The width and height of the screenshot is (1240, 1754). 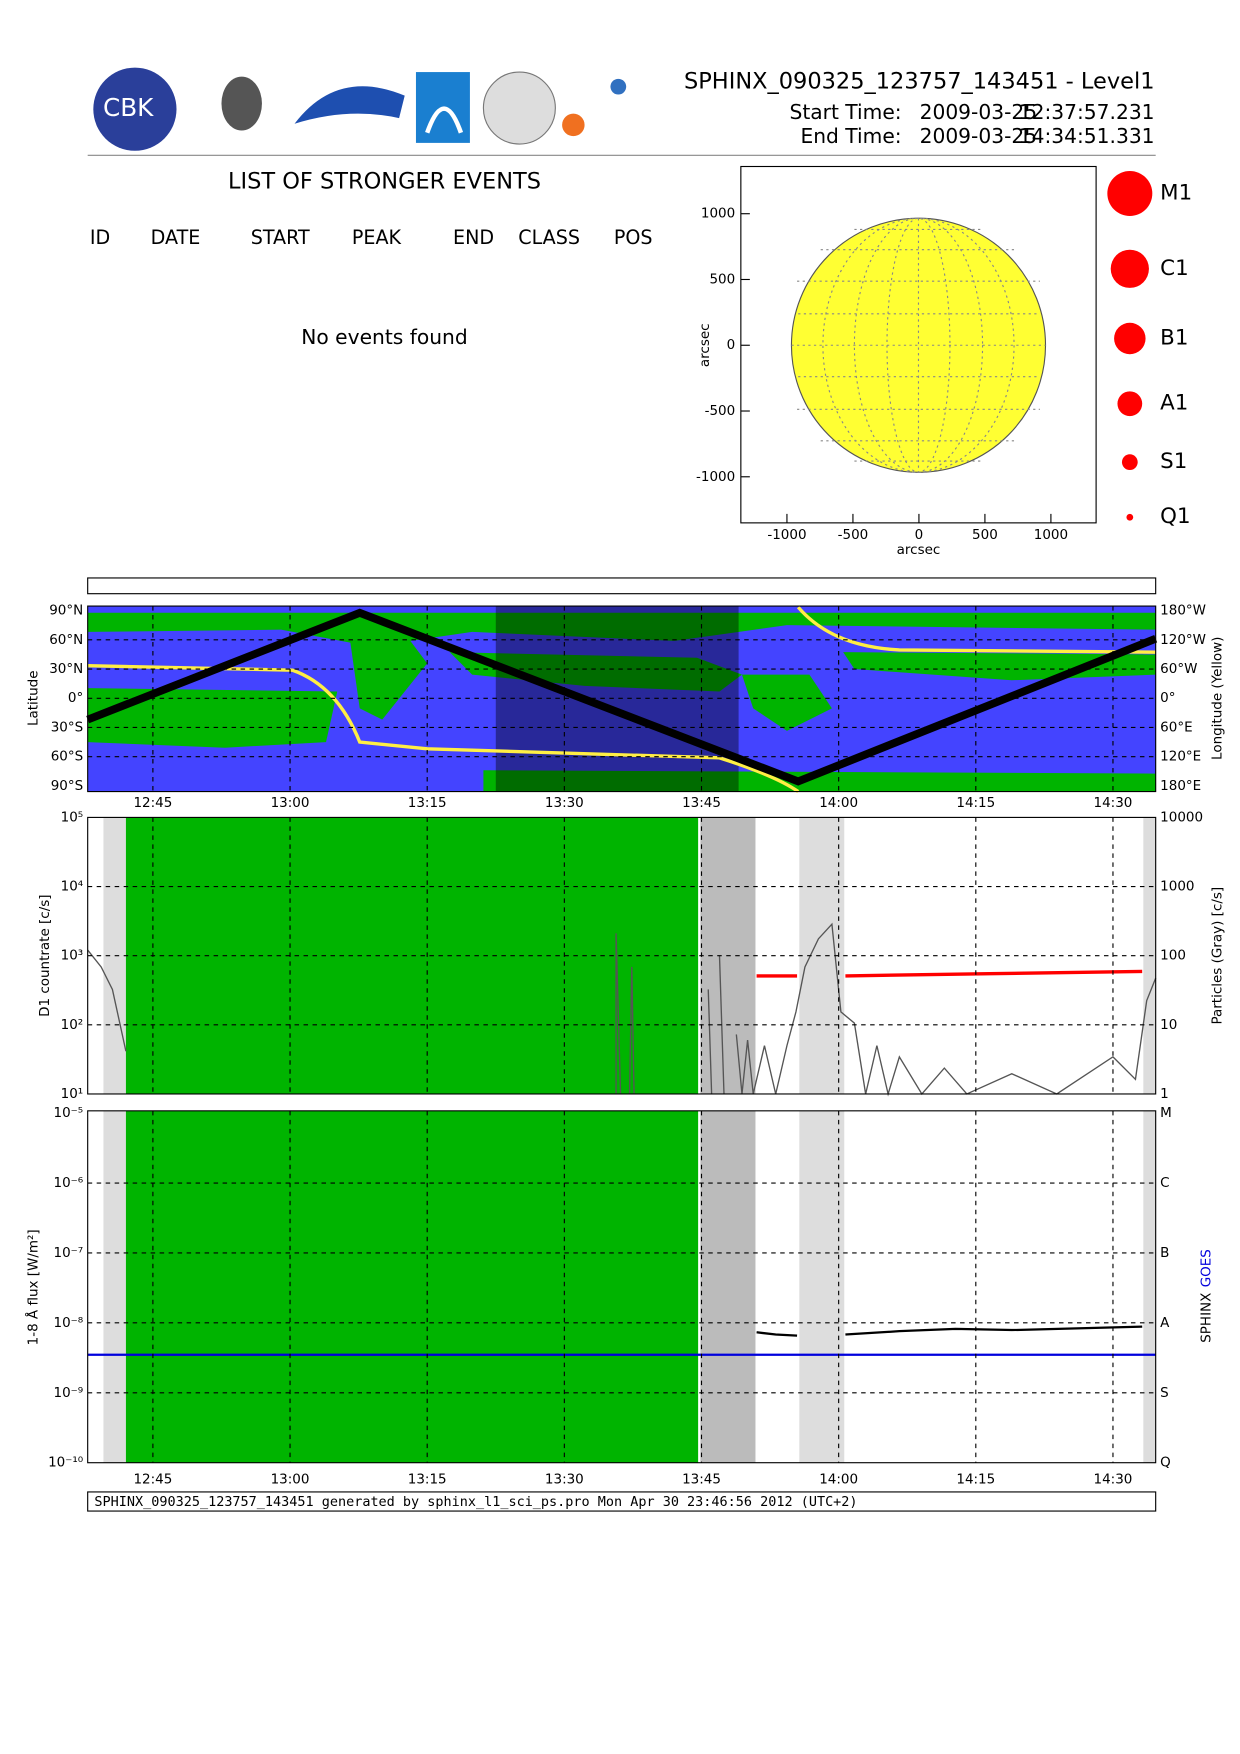 What do you see at coordinates (701, 803) in the screenshot?
I see `map-time-tick: 13:45` at bounding box center [701, 803].